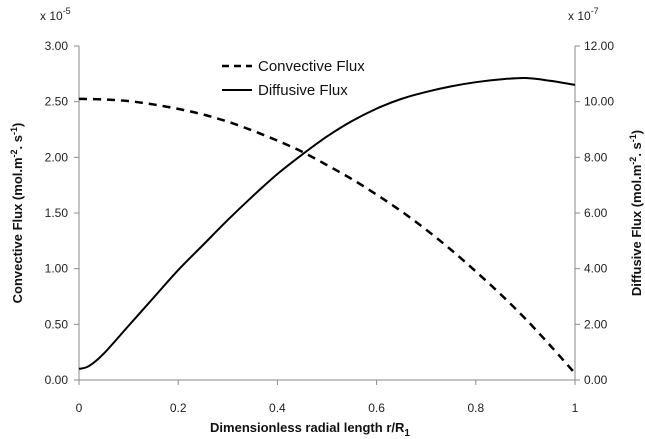  What do you see at coordinates (55, 14) in the screenshot?
I see `y-left-multiplier: x 10-5` at bounding box center [55, 14].